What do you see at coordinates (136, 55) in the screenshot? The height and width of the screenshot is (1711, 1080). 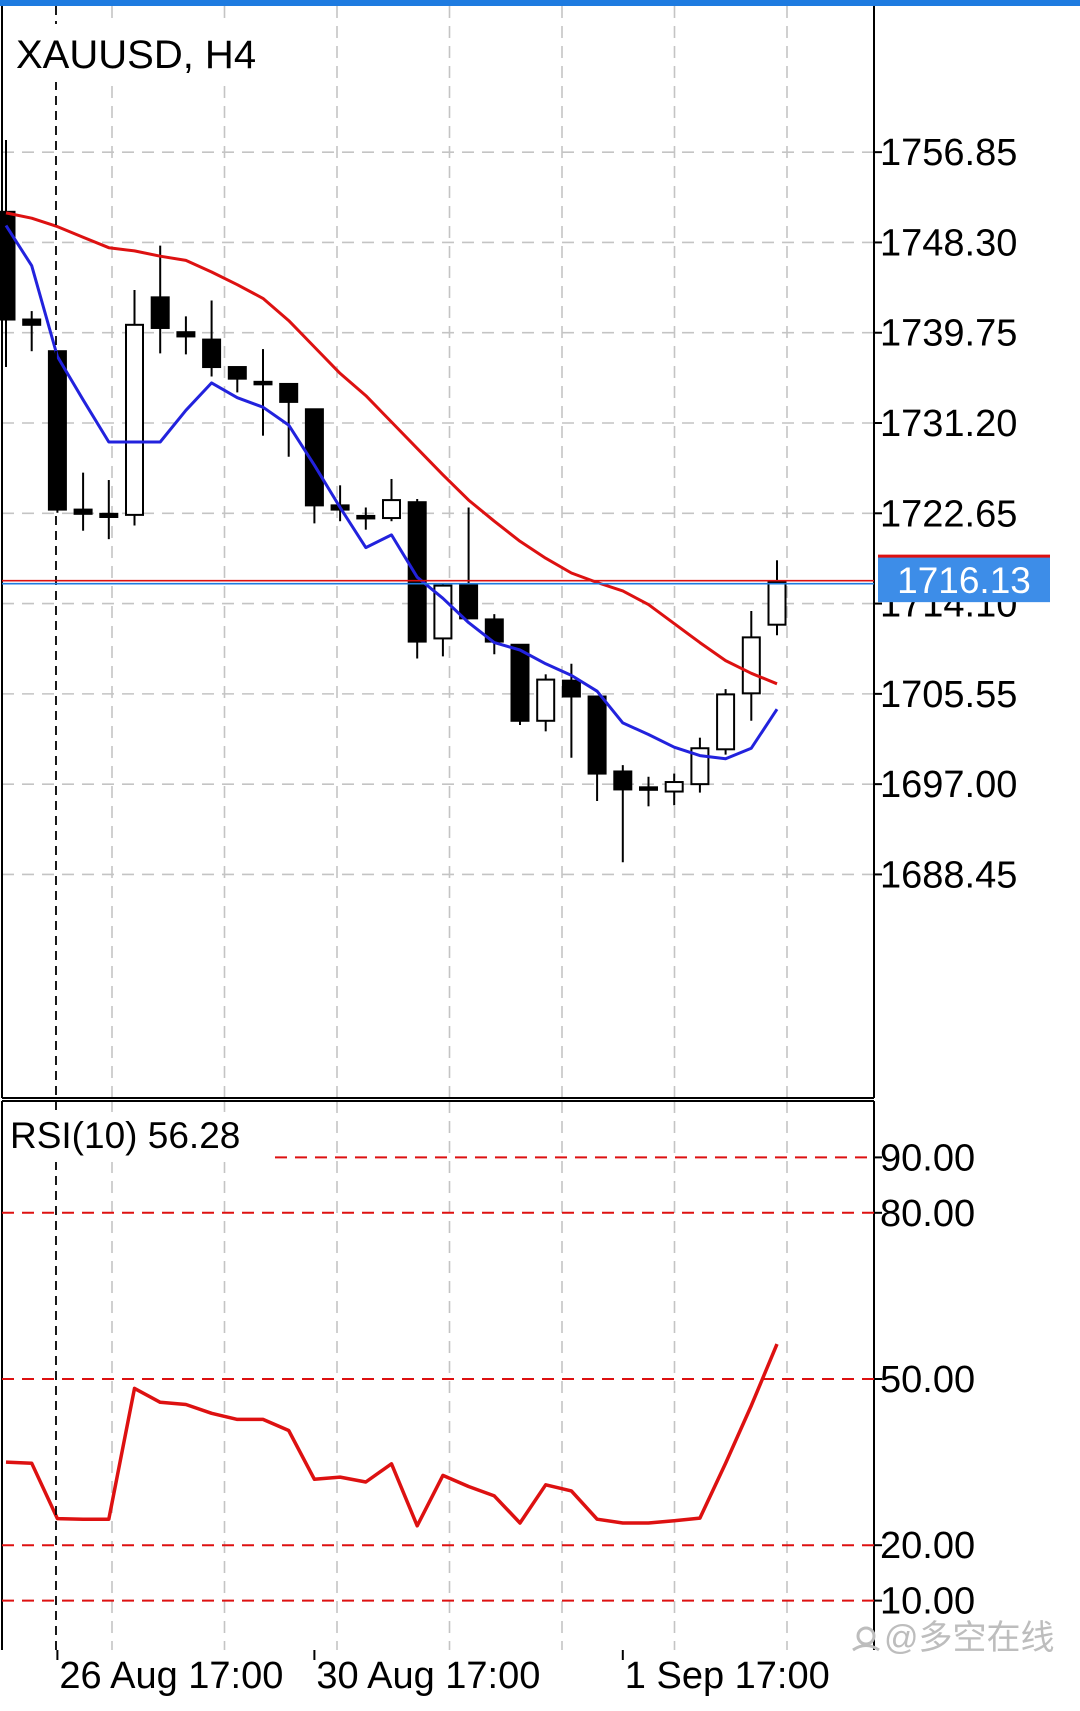 I see `symbol-title: XAUUSD, H4` at bounding box center [136, 55].